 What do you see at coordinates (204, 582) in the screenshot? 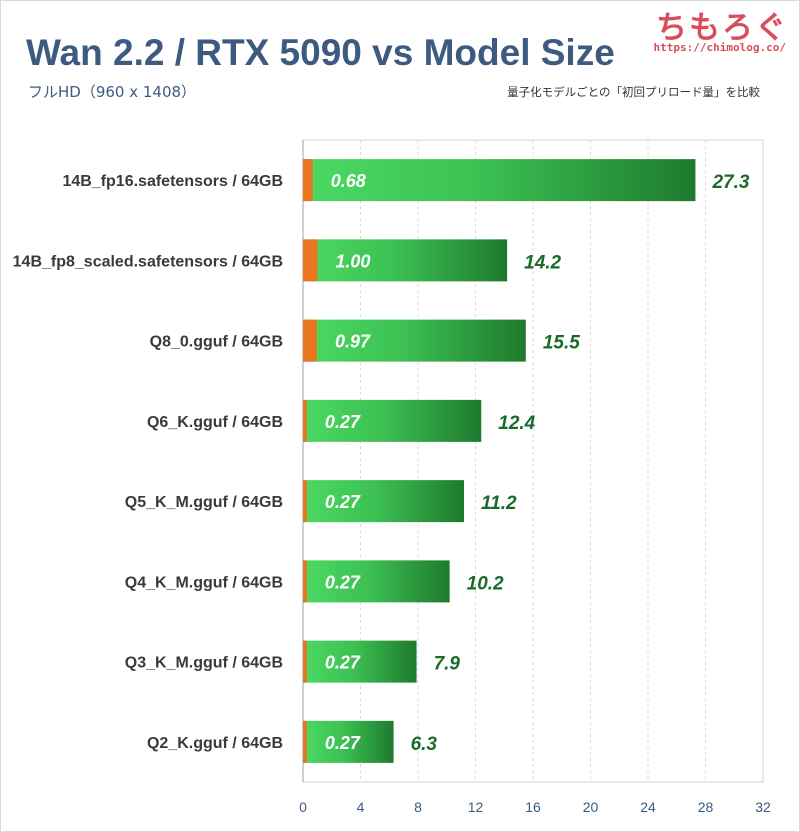
I see `category-label: Q4_K_M.gguf / 64GB` at bounding box center [204, 582].